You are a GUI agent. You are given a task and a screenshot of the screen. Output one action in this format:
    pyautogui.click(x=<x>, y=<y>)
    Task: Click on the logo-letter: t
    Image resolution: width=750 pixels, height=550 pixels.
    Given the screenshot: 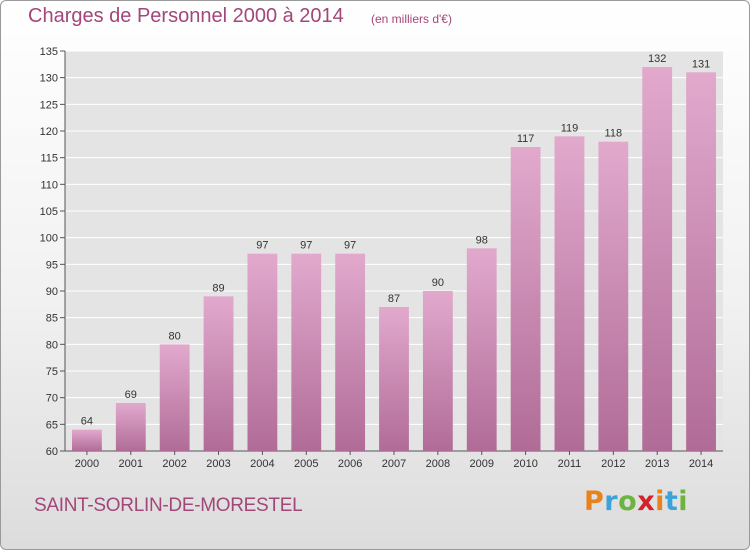 What is the action you would take?
    pyautogui.click(x=671, y=501)
    